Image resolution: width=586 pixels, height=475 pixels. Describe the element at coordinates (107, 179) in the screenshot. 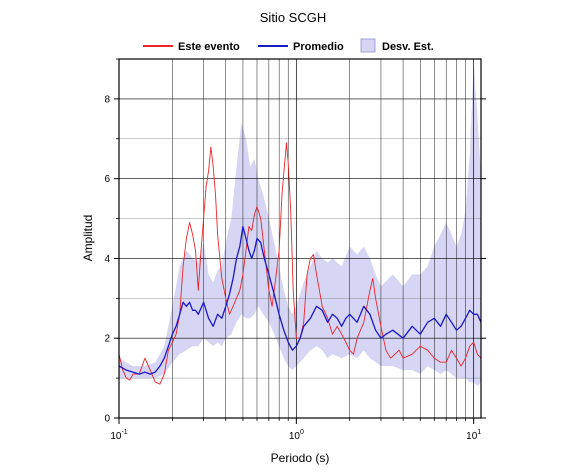

I see `y-tick-label: 6` at that location.